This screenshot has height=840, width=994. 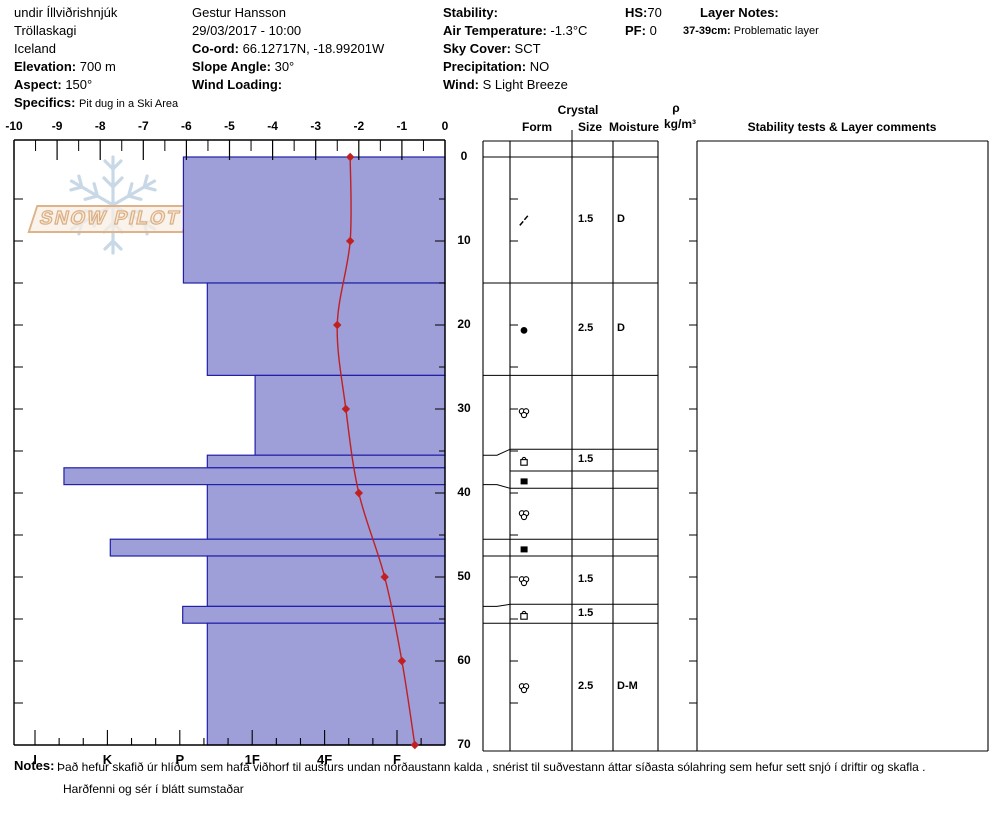 What do you see at coordinates (524, 329) in the screenshot?
I see `crystal-form-symbol-RG` at bounding box center [524, 329].